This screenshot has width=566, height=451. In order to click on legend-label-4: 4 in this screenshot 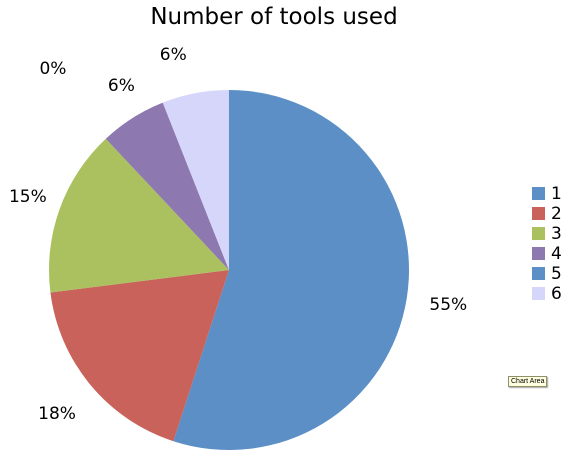, I will do `click(556, 254)`.